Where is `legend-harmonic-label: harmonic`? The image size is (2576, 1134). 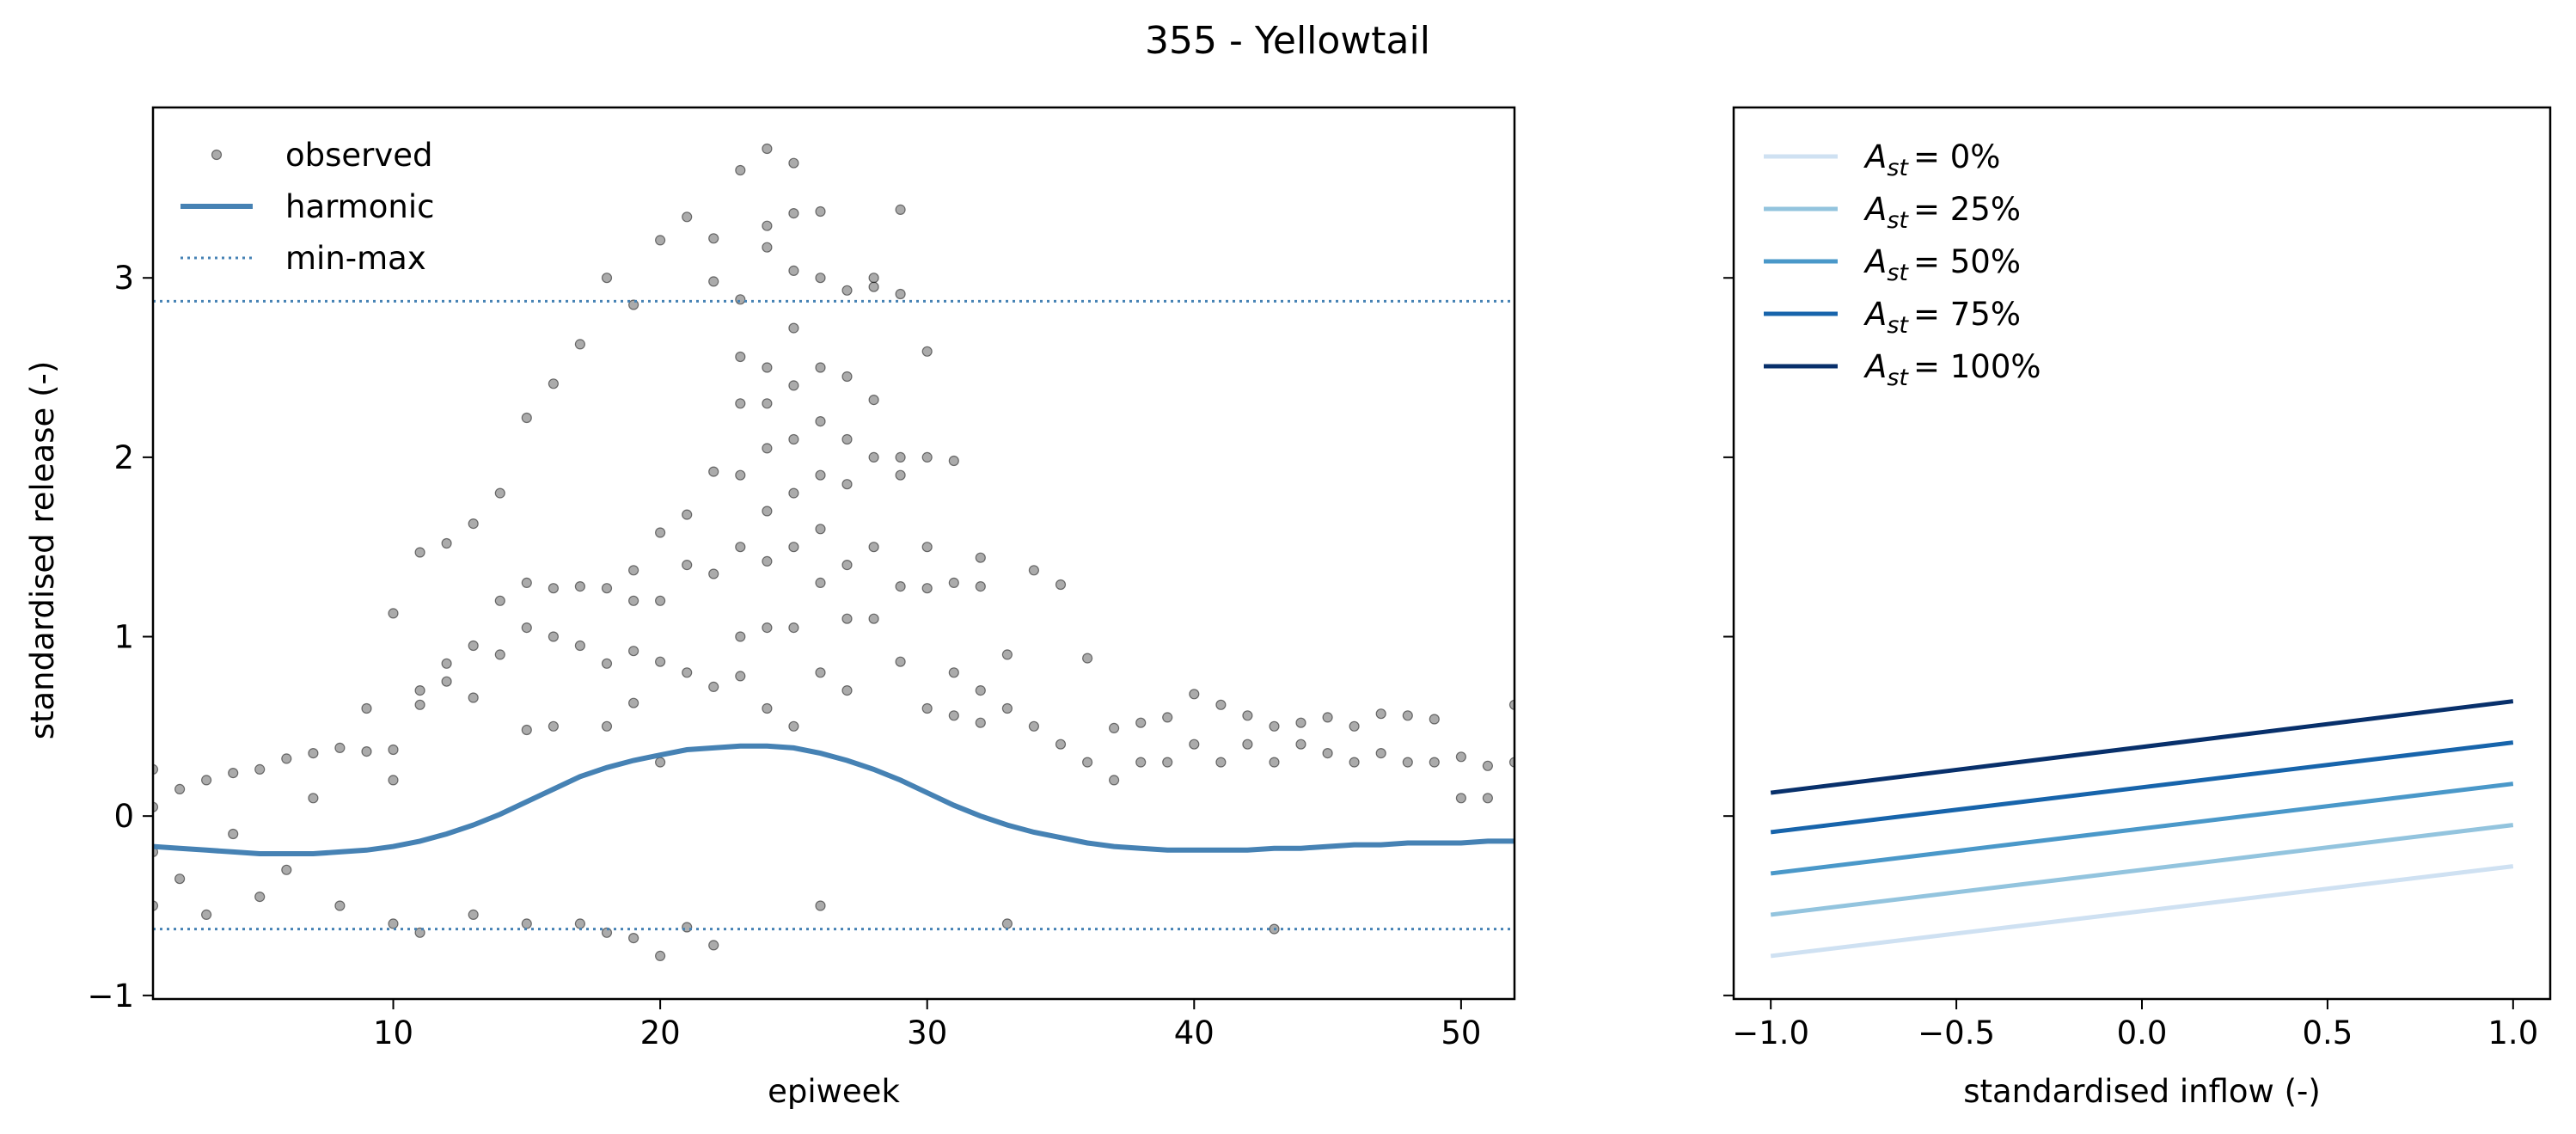
legend-harmonic-label: harmonic is located at coordinates (359, 206).